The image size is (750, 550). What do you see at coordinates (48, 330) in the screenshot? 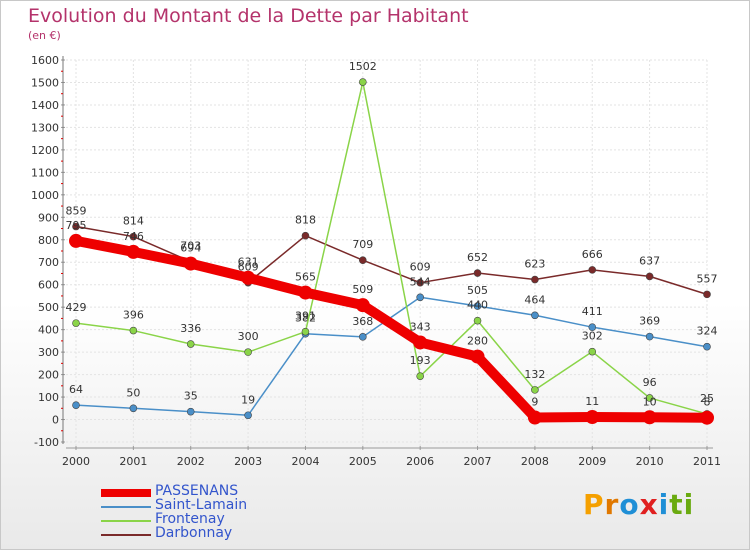
I see `y-tick-label: 400` at bounding box center [48, 330].